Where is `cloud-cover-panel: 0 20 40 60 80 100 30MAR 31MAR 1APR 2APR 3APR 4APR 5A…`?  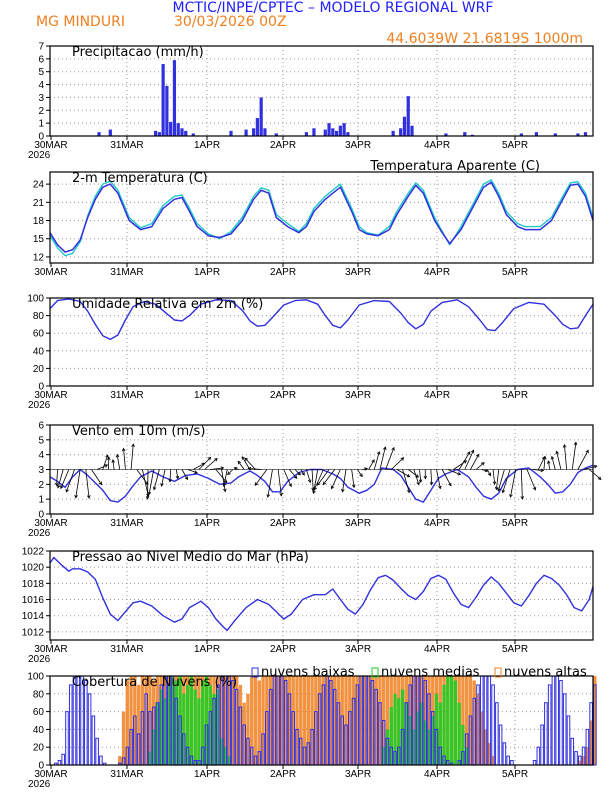 cloud-cover-panel: 0 20 40 60 80 100 30MAR 31MAR 1APR 2APR 3APR 4APR 5A… is located at coordinates (312, 727).